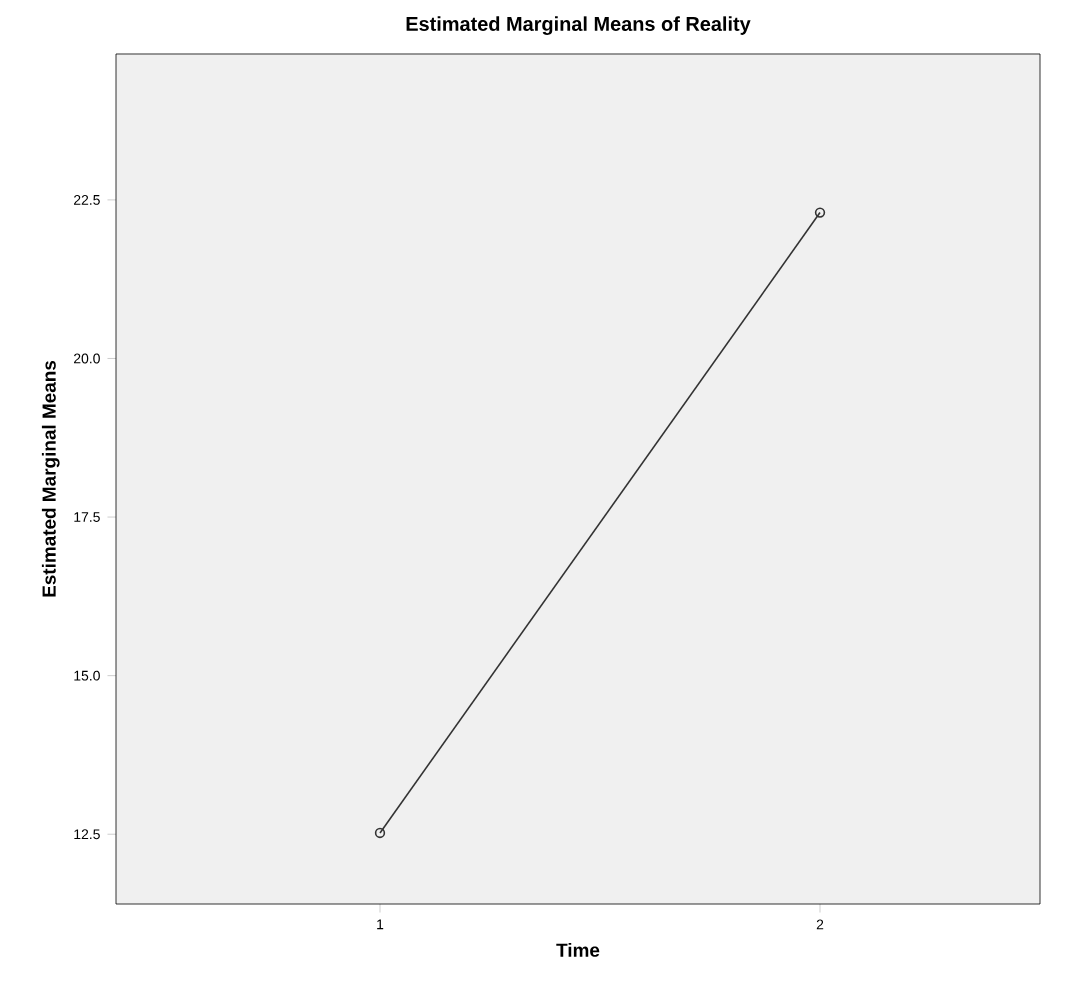  What do you see at coordinates (578, 25) in the screenshot?
I see `chart-title: Estimated Marginal Means of Reality` at bounding box center [578, 25].